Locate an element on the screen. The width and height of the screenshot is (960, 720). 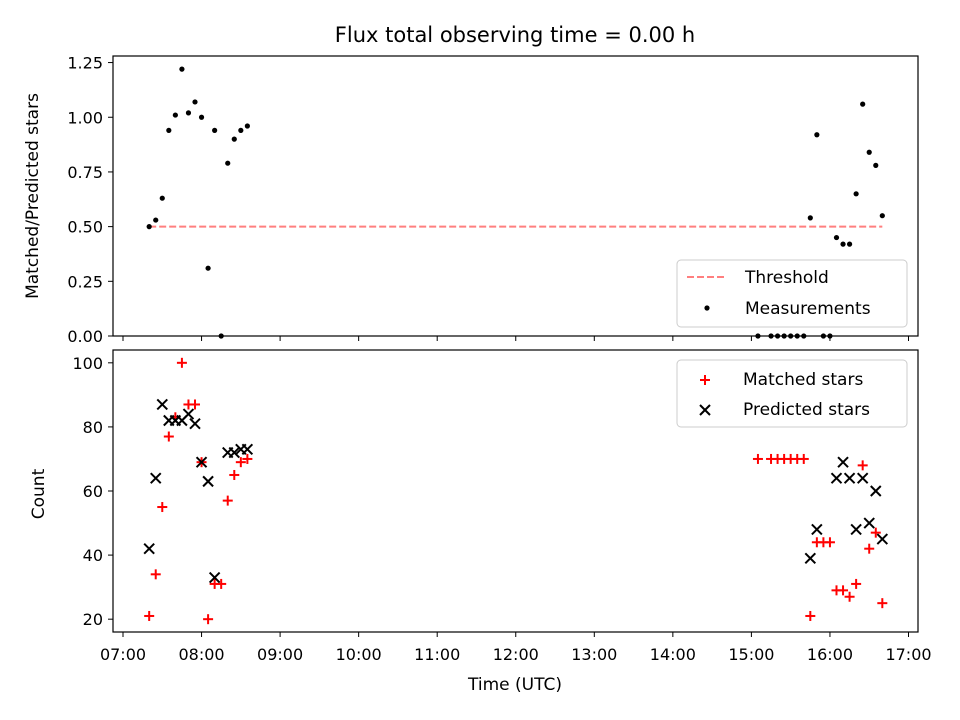
legend-threshold-label: Threshold is located at coordinates (786, 278).